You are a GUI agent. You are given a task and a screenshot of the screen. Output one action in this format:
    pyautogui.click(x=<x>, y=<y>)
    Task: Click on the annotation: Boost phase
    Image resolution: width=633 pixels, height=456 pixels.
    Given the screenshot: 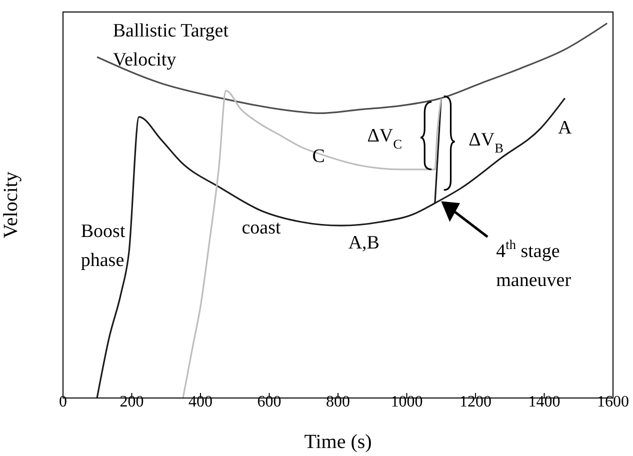 What is the action you would take?
    pyautogui.click(x=103, y=246)
    